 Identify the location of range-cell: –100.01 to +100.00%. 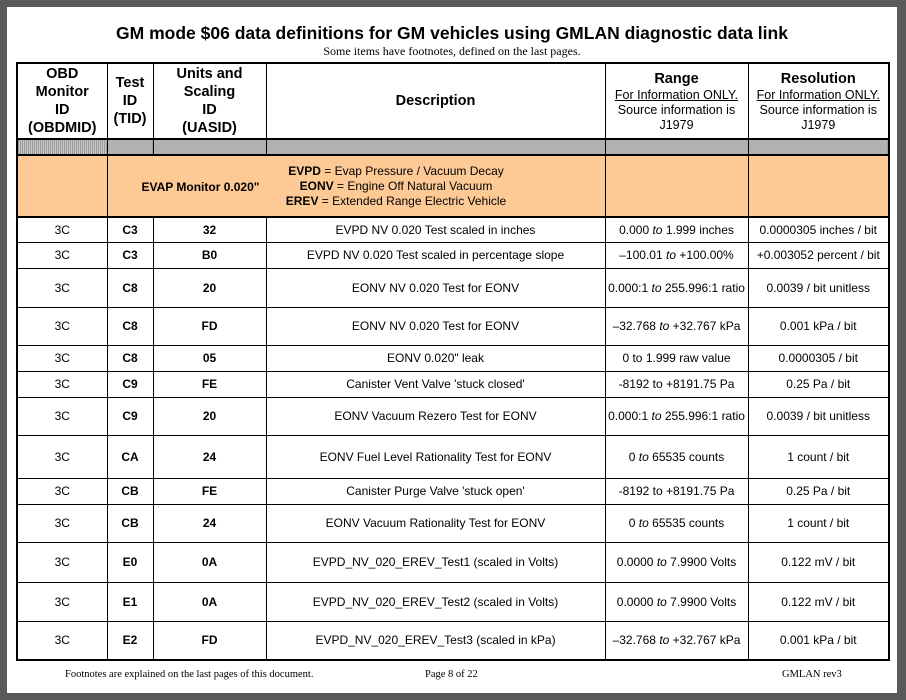
(676, 255).